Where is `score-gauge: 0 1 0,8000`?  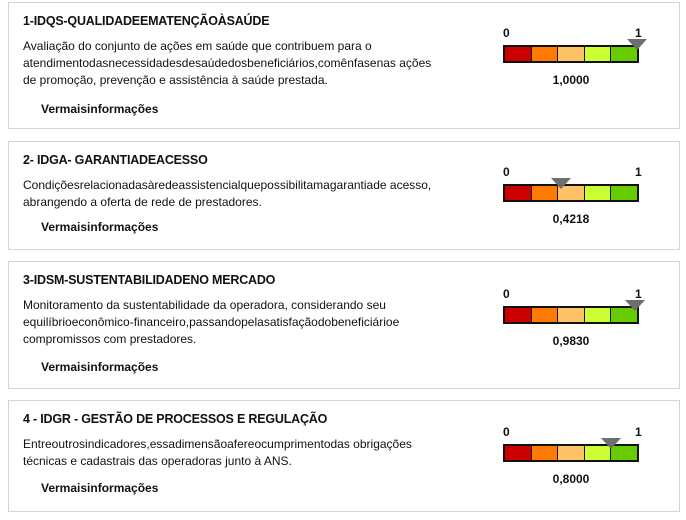
score-gauge: 0 1 0,8000 is located at coordinates (573, 458).